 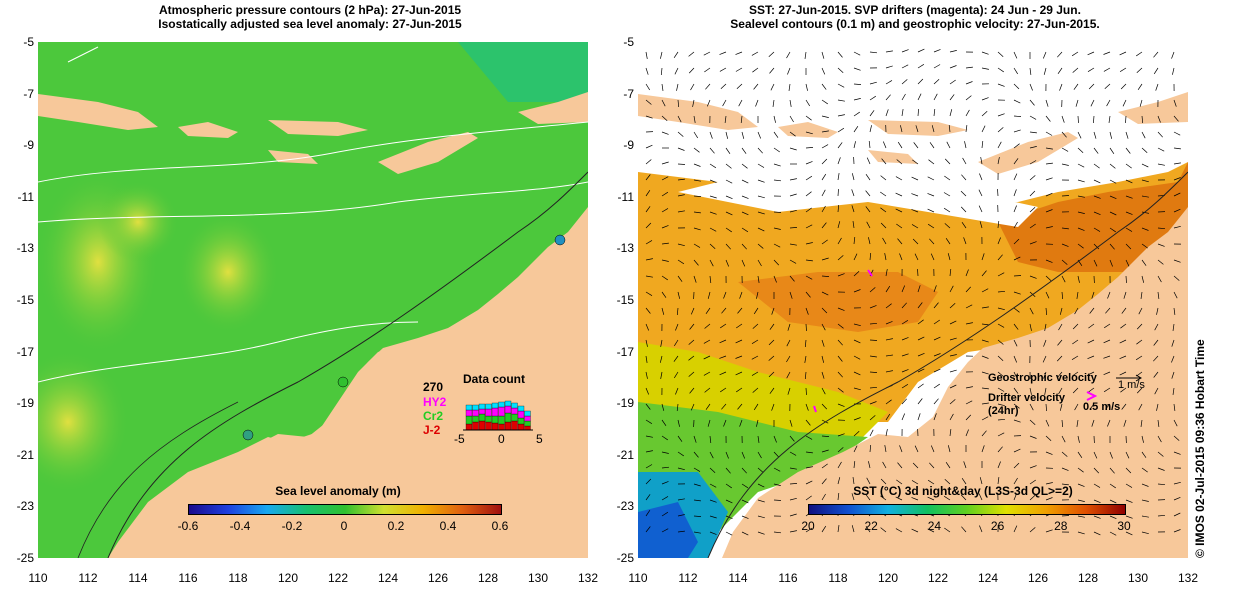 I want to click on data-count-title: Data count, so click(x=494, y=379).